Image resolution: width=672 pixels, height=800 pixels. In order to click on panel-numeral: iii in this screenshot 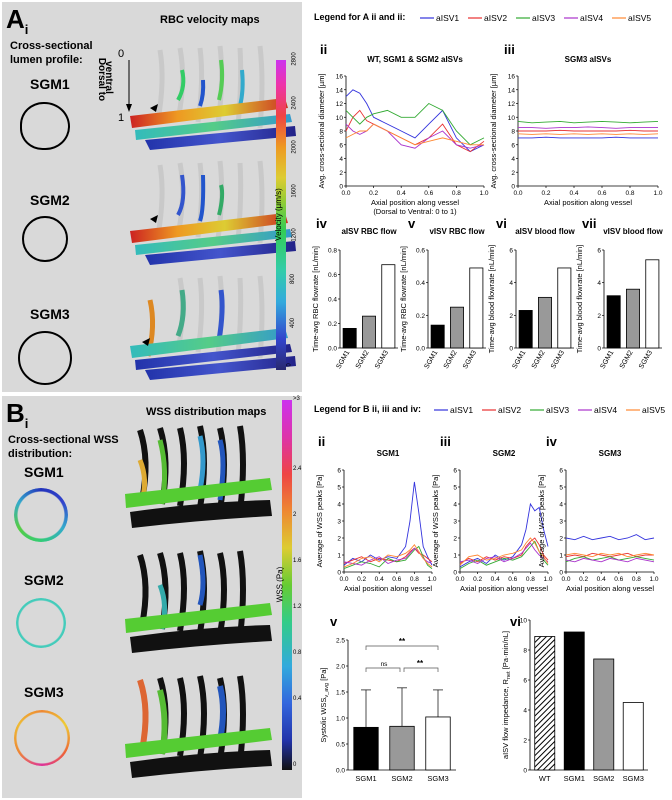, I will do `click(509, 49)`.